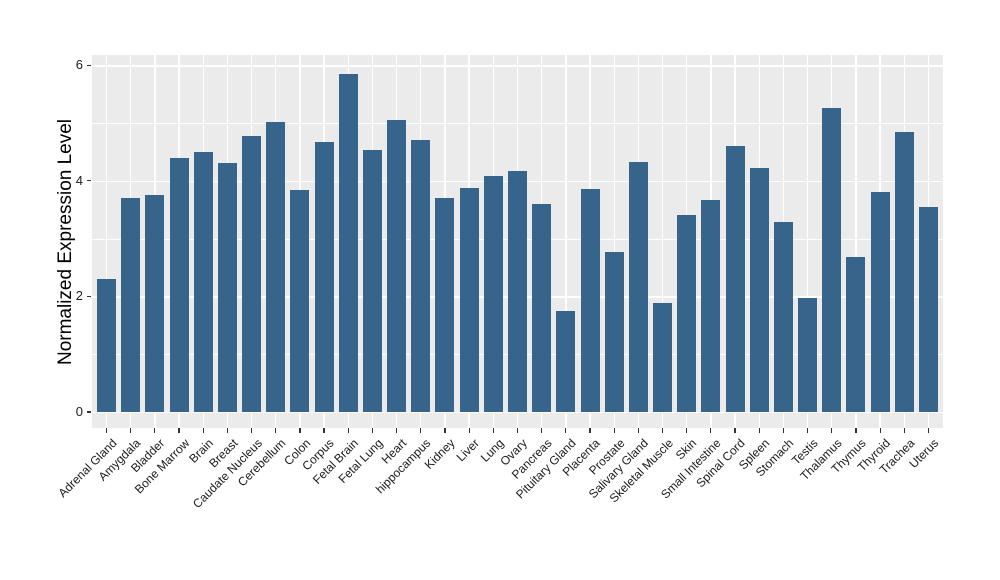 This screenshot has height=580, width=1000. Describe the element at coordinates (468, 450) in the screenshot. I see `x-tick-label: Liver` at that location.